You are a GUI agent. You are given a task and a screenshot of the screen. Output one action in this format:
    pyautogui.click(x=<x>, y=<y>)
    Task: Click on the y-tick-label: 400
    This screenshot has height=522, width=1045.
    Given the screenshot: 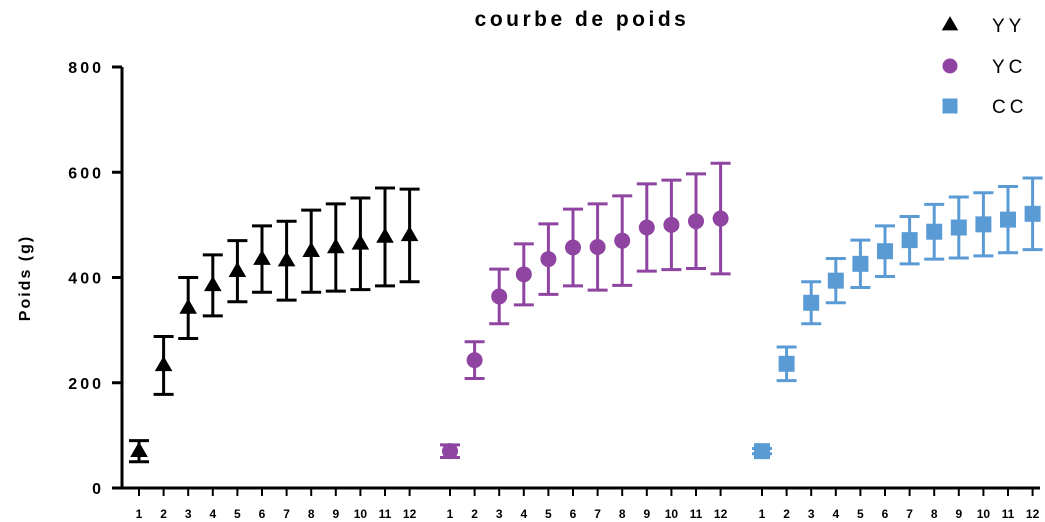 What is the action you would take?
    pyautogui.click(x=86, y=279)
    